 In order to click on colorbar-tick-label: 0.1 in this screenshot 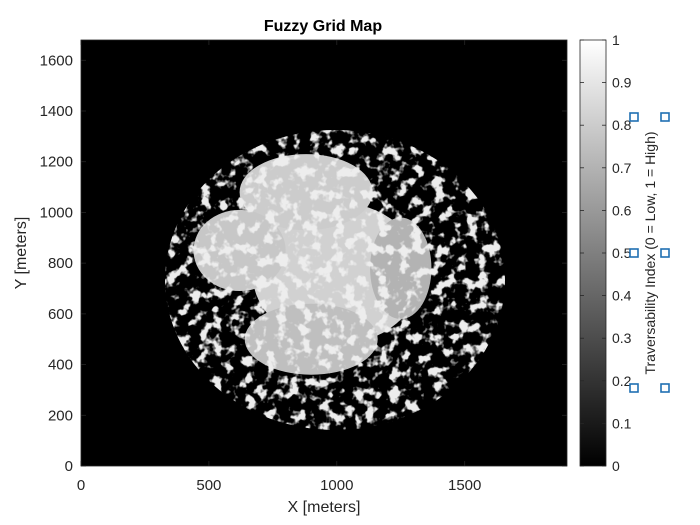, I will do `click(622, 423)`.